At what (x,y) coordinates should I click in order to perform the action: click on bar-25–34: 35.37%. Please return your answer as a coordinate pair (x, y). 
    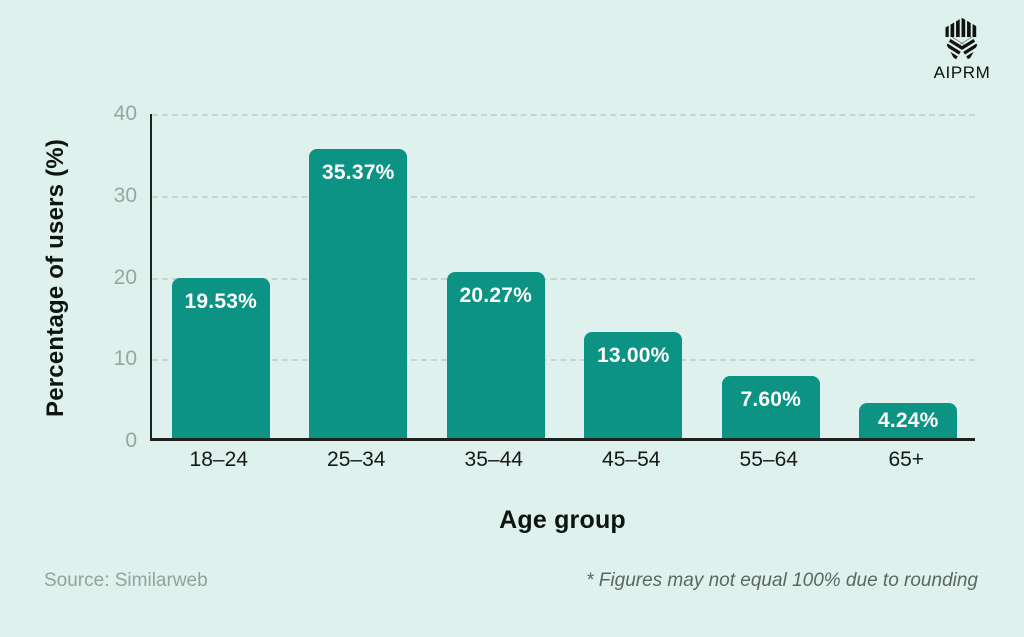
    Looking at the image, I should click on (358, 293).